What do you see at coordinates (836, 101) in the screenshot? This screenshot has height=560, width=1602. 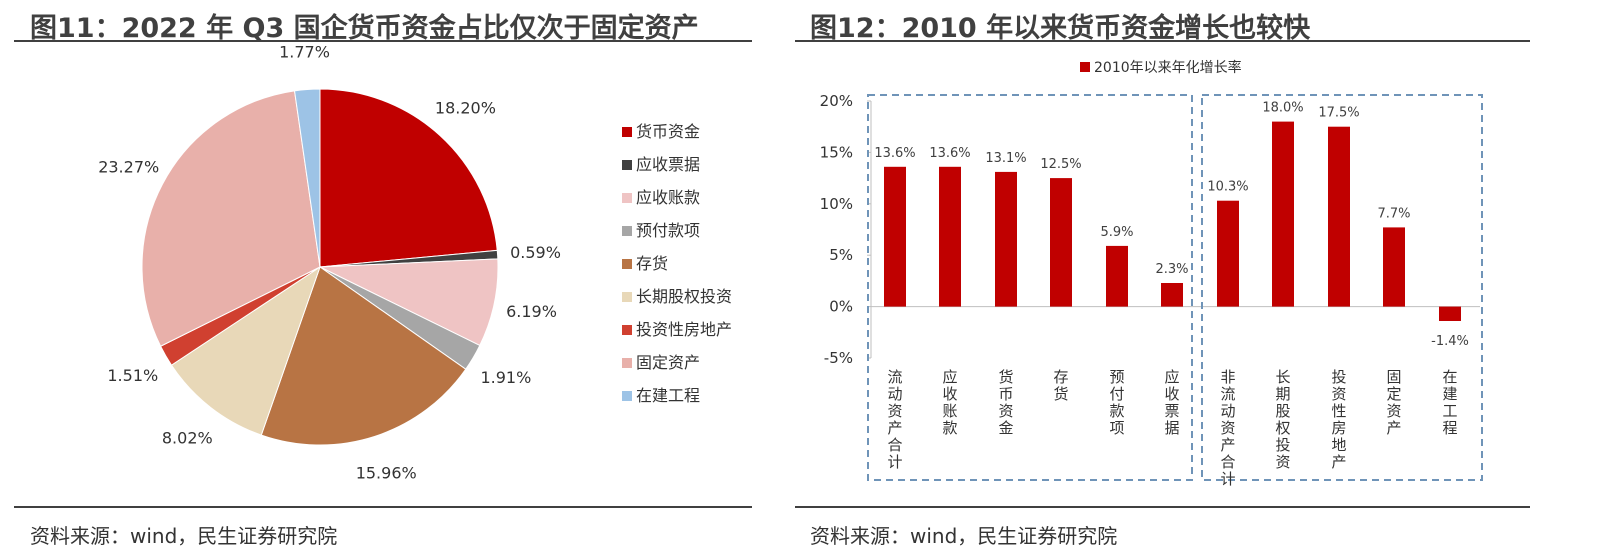 I see `y-tick-label: 20%` at bounding box center [836, 101].